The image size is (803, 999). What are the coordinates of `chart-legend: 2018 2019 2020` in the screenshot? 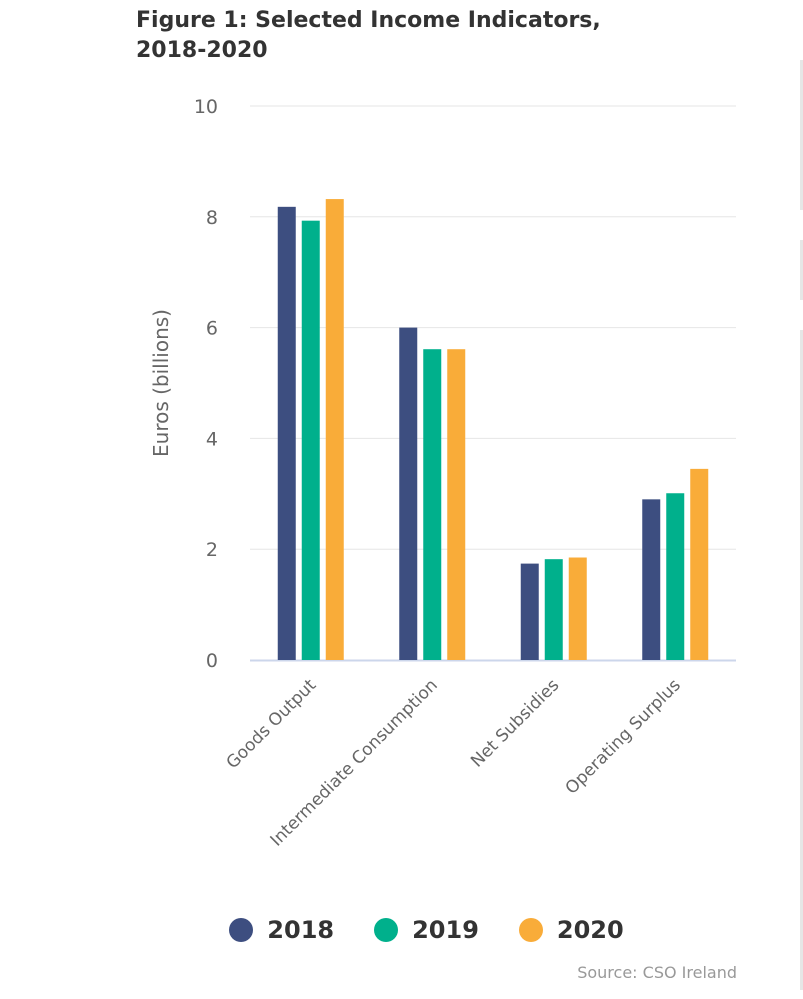 It's located at (401, 930).